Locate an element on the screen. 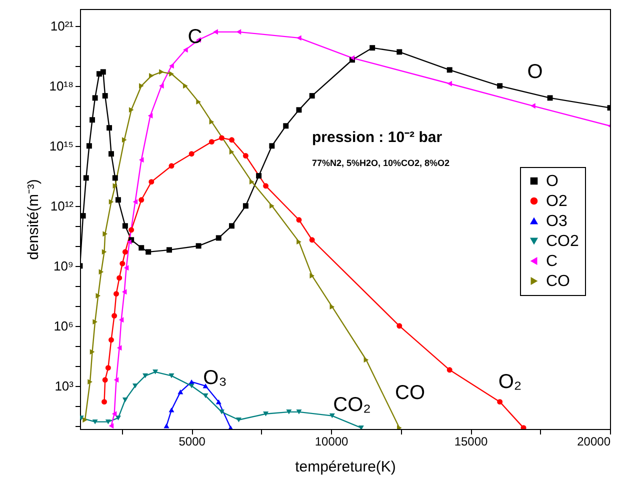 This screenshot has width=634, height=496. x-tick-label: 10000 is located at coordinates (331, 441).